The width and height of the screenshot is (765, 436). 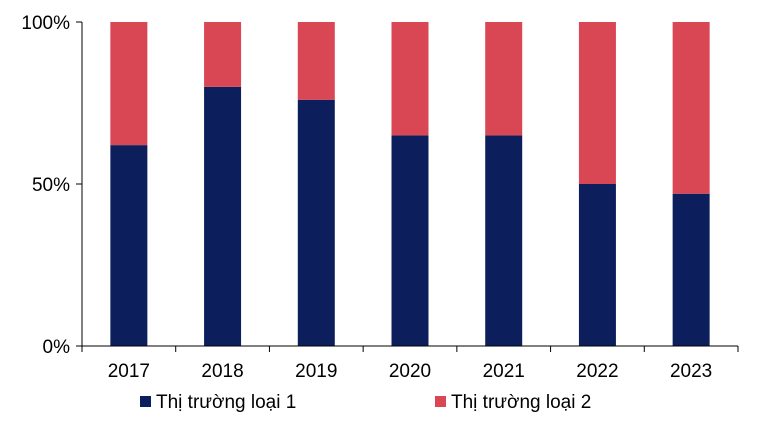 What do you see at coordinates (316, 371) in the screenshot?
I see `x-tick-label-2019: 2019` at bounding box center [316, 371].